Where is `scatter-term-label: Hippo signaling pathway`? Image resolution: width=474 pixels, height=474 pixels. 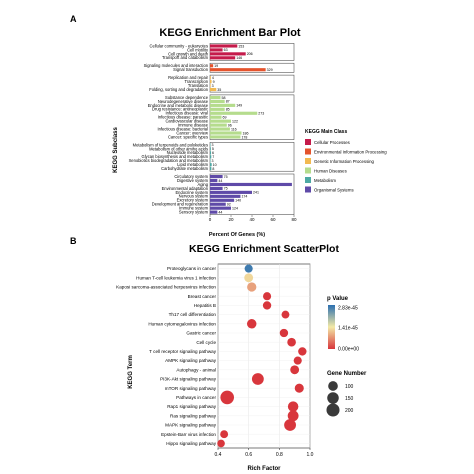 scatter-term-label: Hippo signaling pathway is located at coordinates (191, 443).